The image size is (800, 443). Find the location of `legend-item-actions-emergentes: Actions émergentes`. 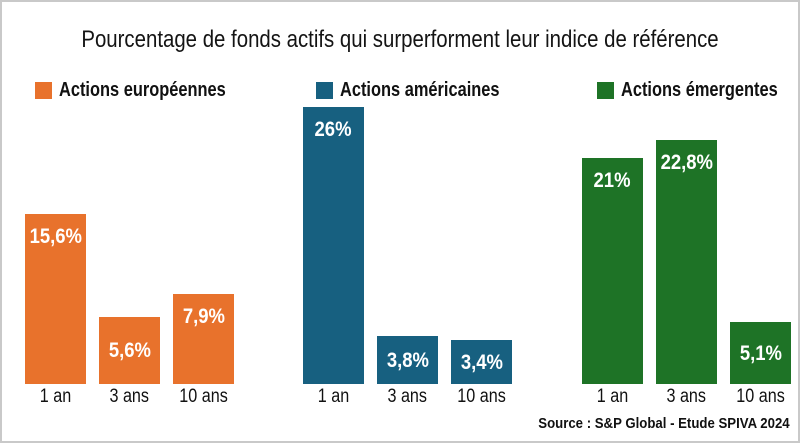

legend-item-actions-emergentes: Actions émergentes is located at coordinates (697, 90).